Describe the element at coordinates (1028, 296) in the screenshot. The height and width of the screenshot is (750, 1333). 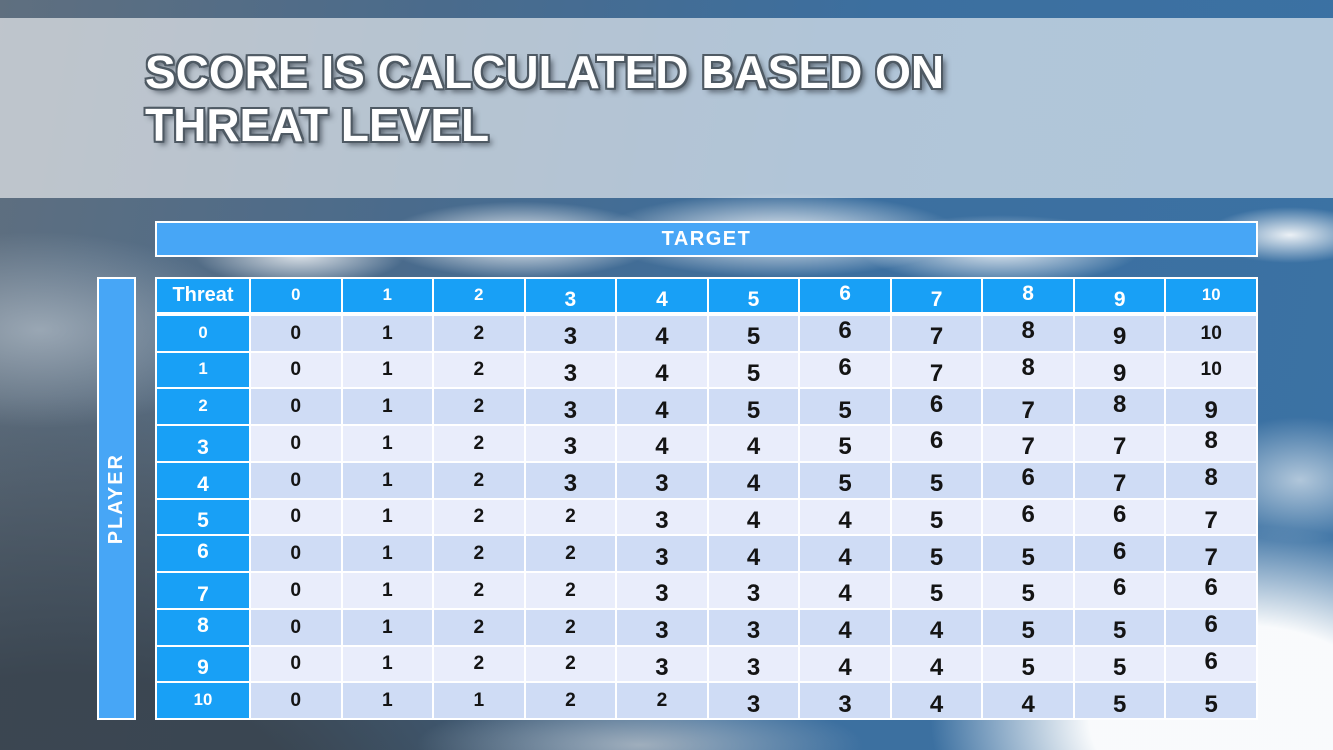
I see `column-header: 8` at that location.